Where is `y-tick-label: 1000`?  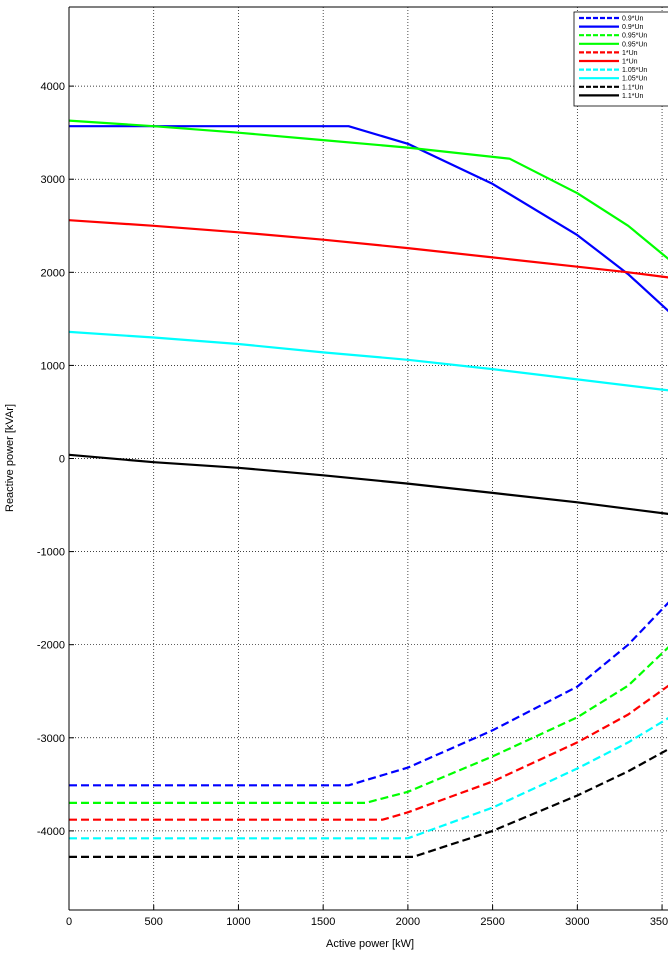 y-tick-label: 1000 is located at coordinates (53, 366).